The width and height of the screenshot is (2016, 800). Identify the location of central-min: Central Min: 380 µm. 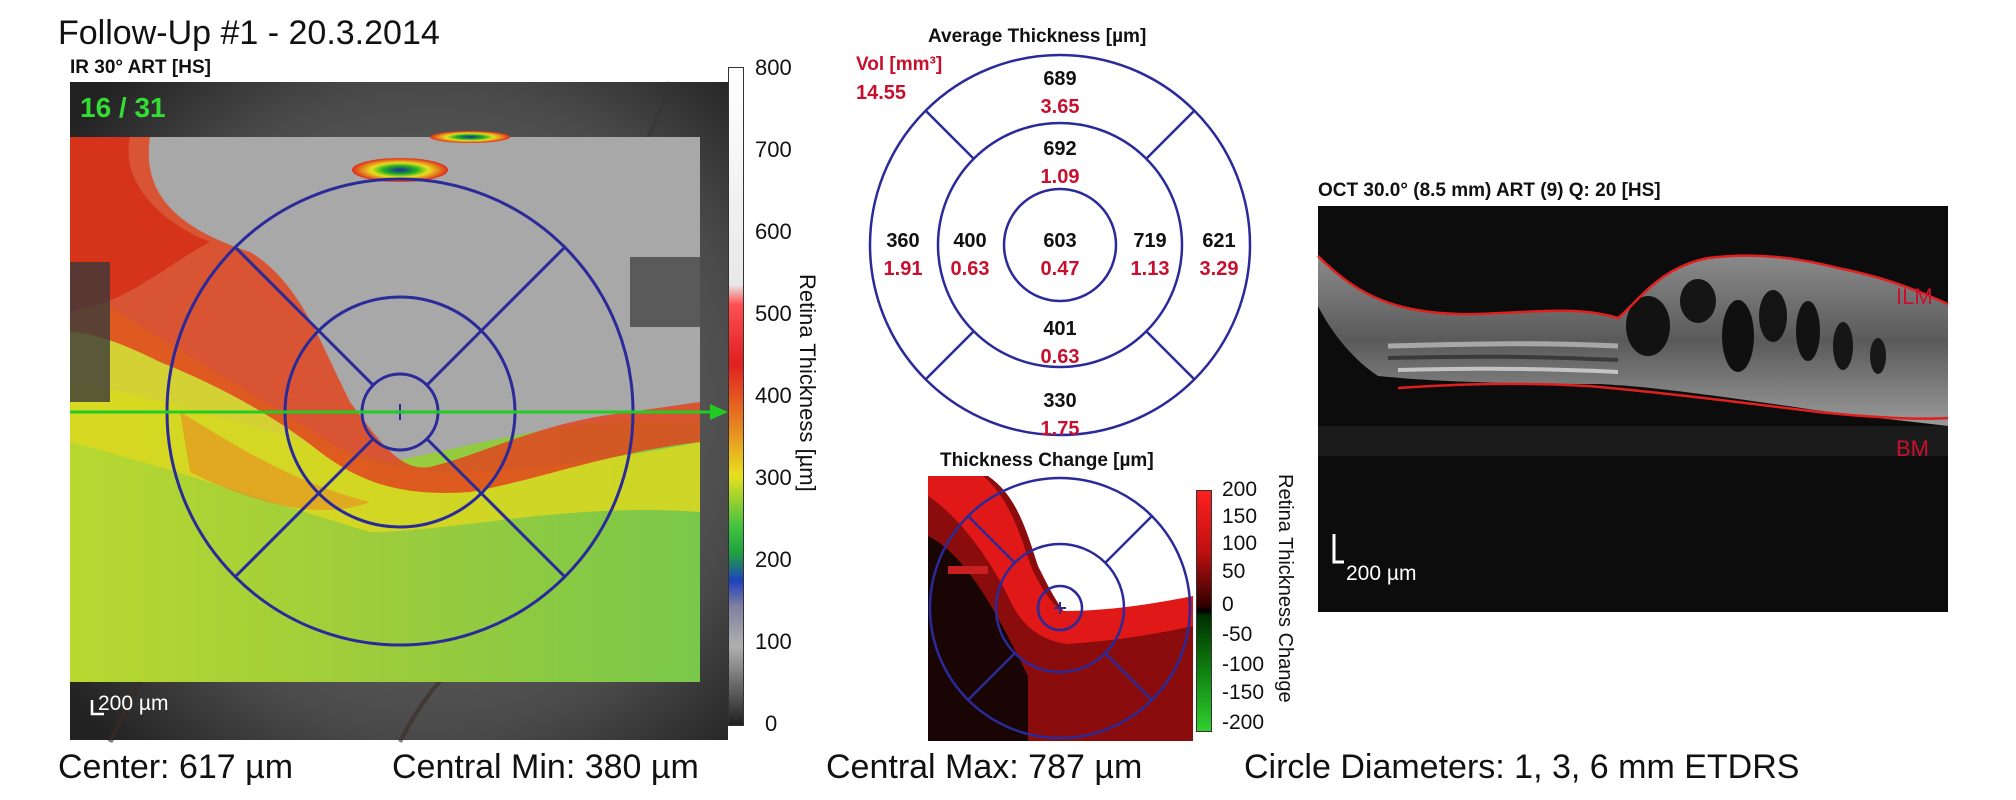
(545, 767).